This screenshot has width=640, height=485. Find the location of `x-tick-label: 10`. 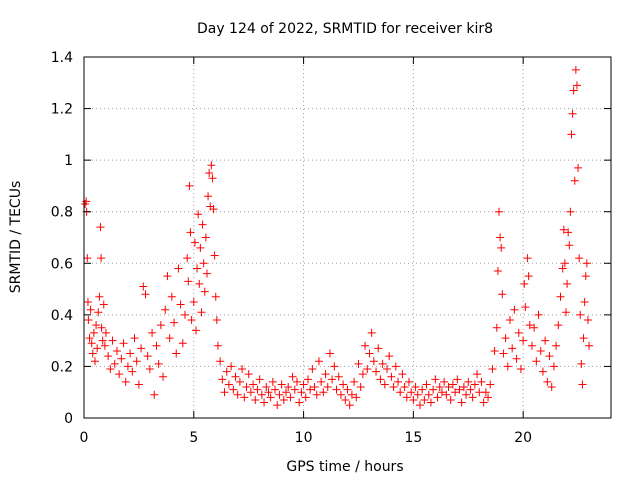

x-tick-label: 10 is located at coordinates (304, 438).